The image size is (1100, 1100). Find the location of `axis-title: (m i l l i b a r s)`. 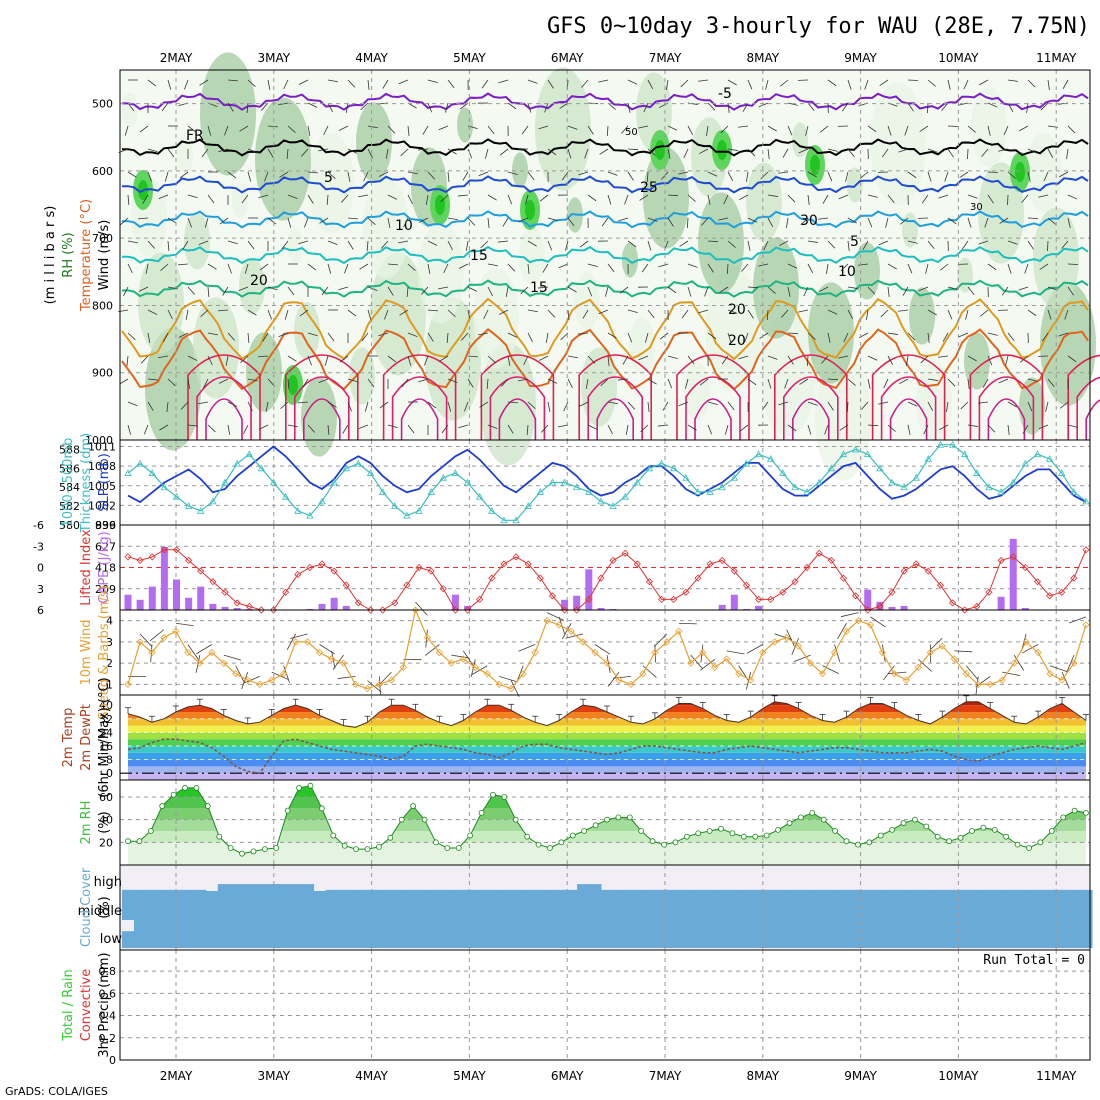

axis-title: (m i l l i b a r s) is located at coordinates (50, 255).